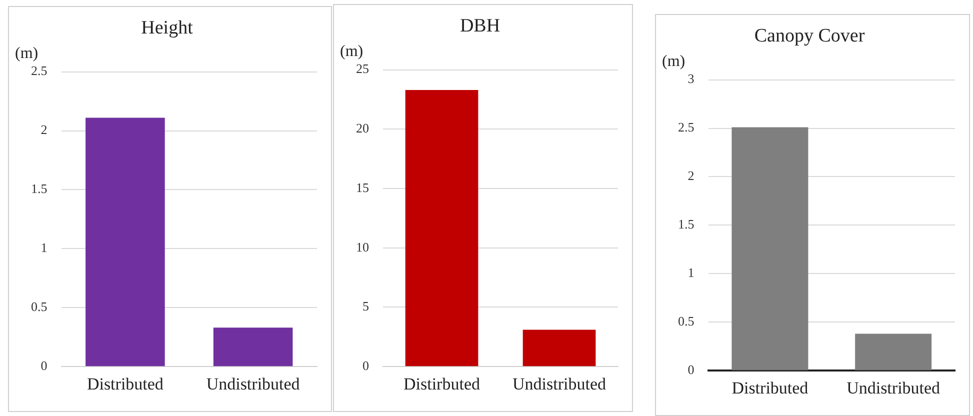 Image resolution: width=973 pixels, height=416 pixels. Describe the element at coordinates (691, 78) in the screenshot. I see `y-tick-label: 3` at that location.